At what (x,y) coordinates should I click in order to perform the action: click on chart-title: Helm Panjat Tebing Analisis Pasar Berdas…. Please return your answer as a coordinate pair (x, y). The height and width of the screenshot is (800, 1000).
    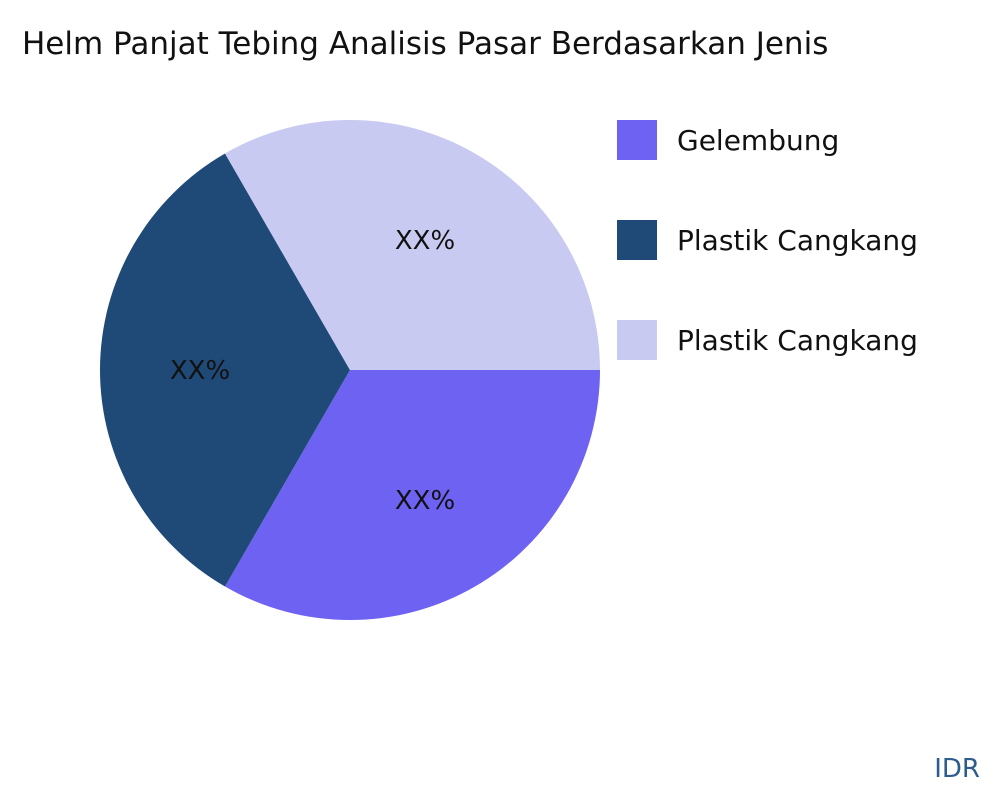
    Looking at the image, I should click on (425, 44).